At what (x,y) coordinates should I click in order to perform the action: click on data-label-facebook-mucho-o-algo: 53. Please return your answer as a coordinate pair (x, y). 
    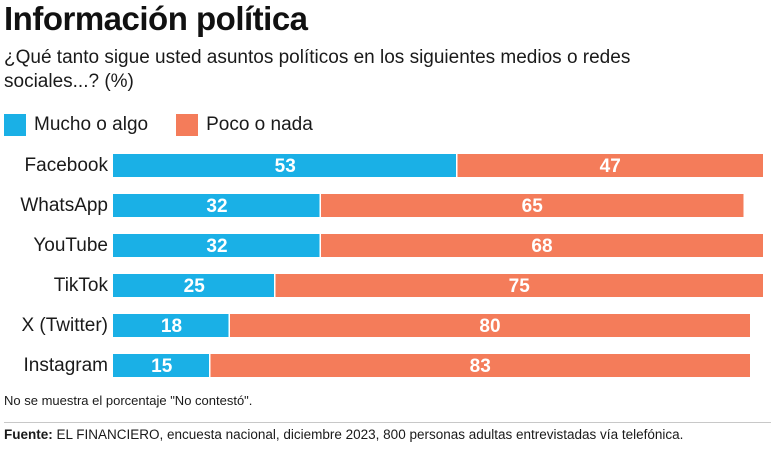
    Looking at the image, I should click on (285, 166).